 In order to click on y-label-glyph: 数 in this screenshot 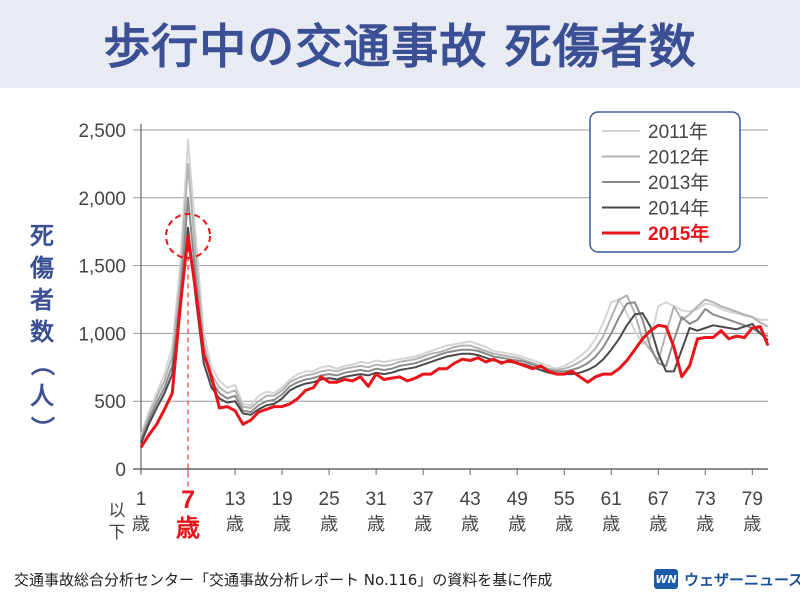, I will do `click(42, 332)`.